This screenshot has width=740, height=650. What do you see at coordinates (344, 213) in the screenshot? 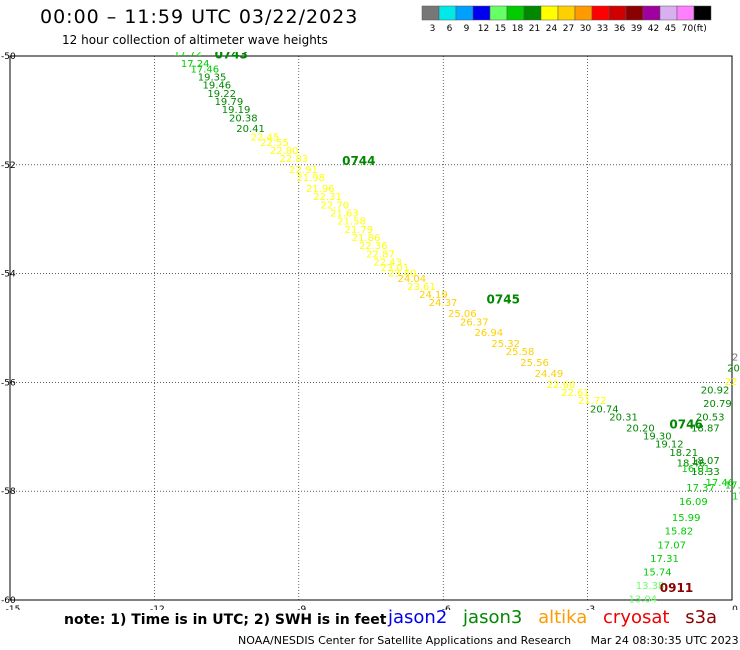
I see `wave-height-point: 21.63` at bounding box center [344, 213].